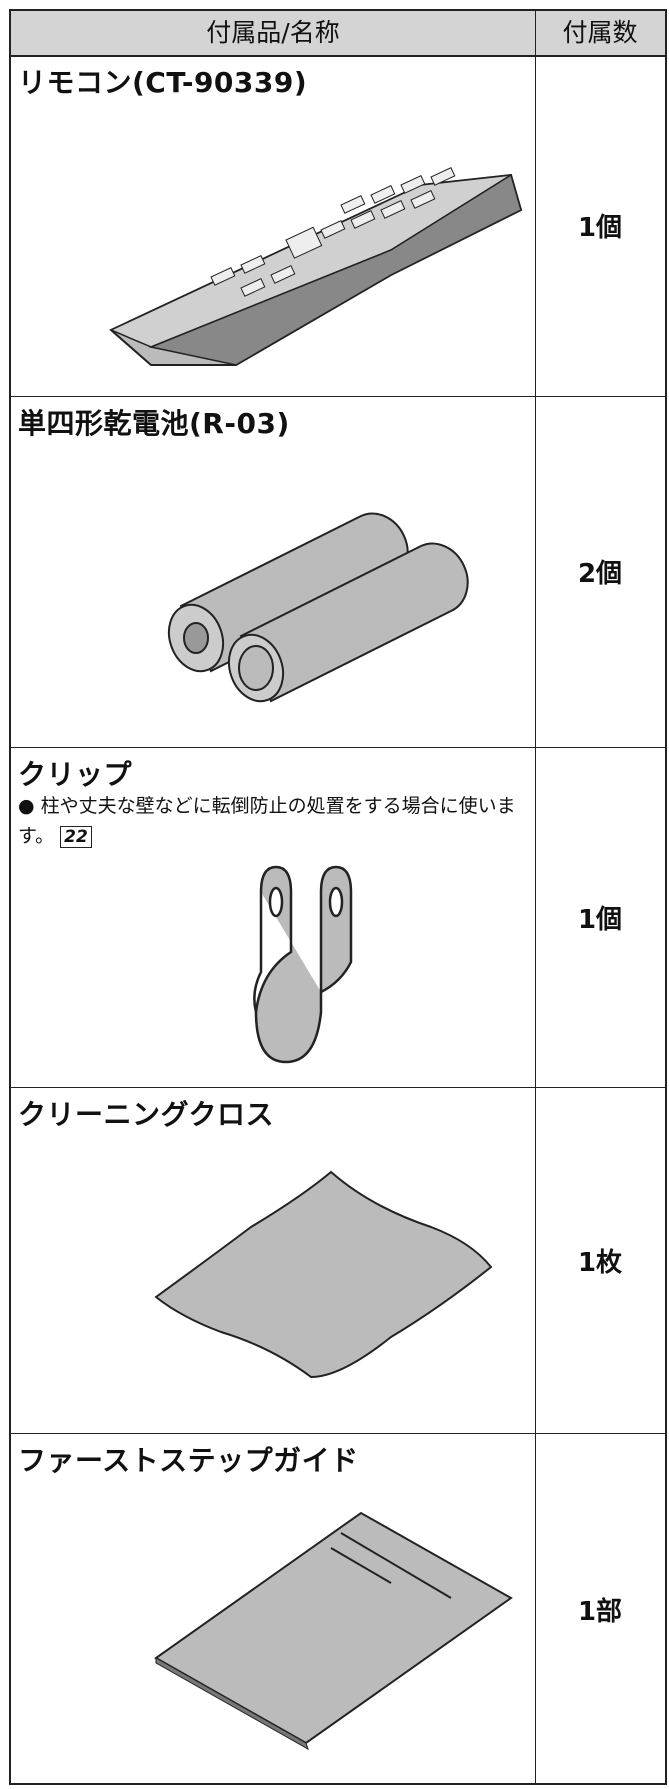 The width and height of the screenshot is (669, 1789). Describe the element at coordinates (535, 897) in the screenshot. I see `column-divider` at that location.